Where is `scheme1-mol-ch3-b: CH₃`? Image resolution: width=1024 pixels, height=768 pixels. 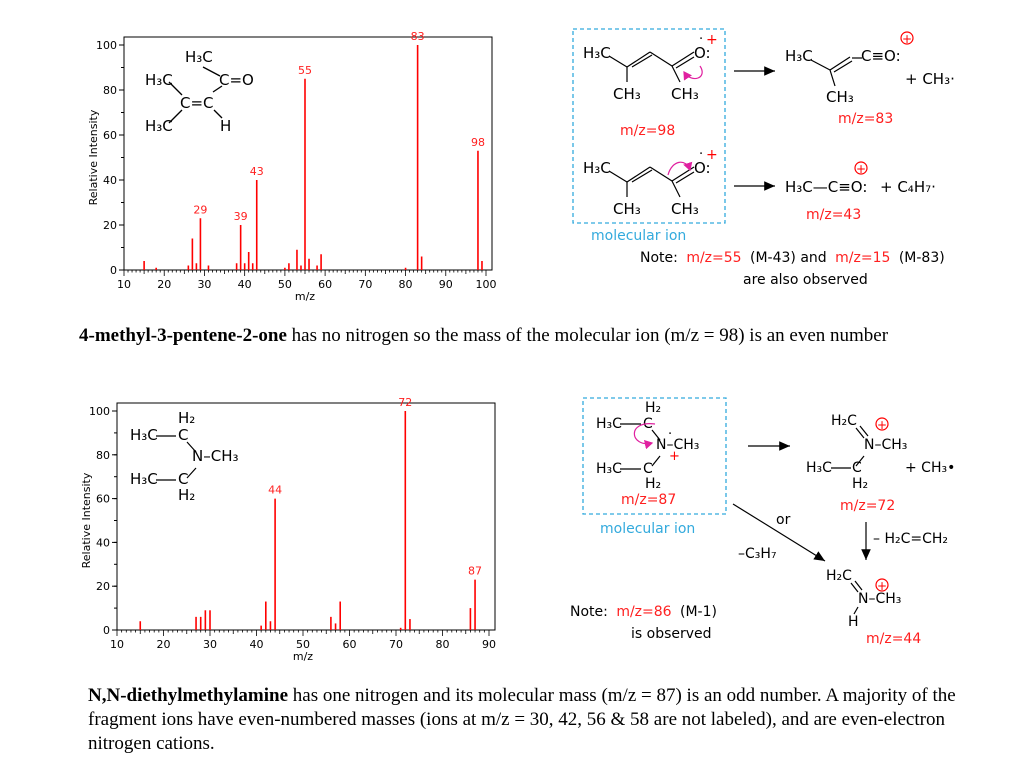 scheme1-mol-ch3-b: CH₃ is located at coordinates (685, 94).